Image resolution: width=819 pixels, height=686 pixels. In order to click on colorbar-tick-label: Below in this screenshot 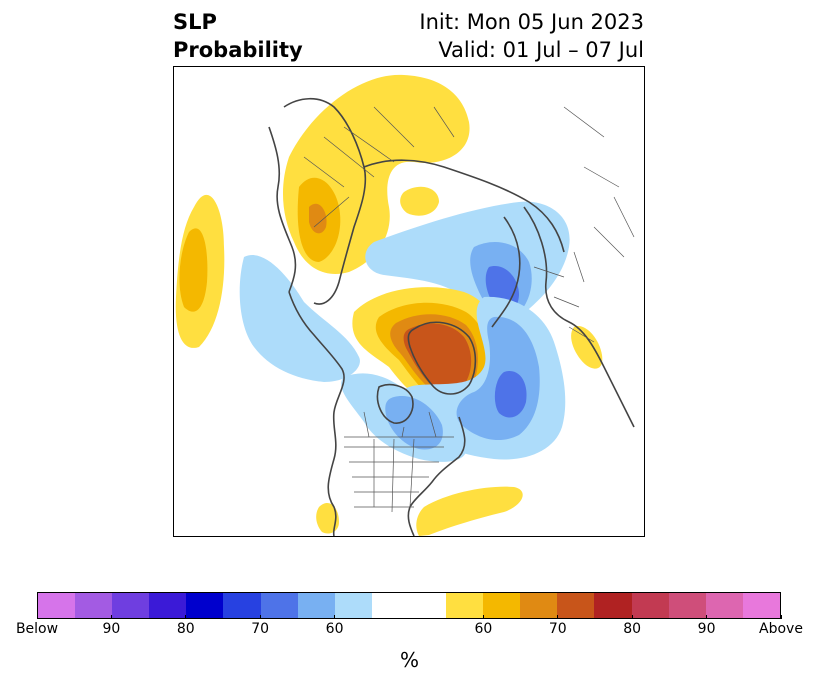, I will do `click(37, 627)`.